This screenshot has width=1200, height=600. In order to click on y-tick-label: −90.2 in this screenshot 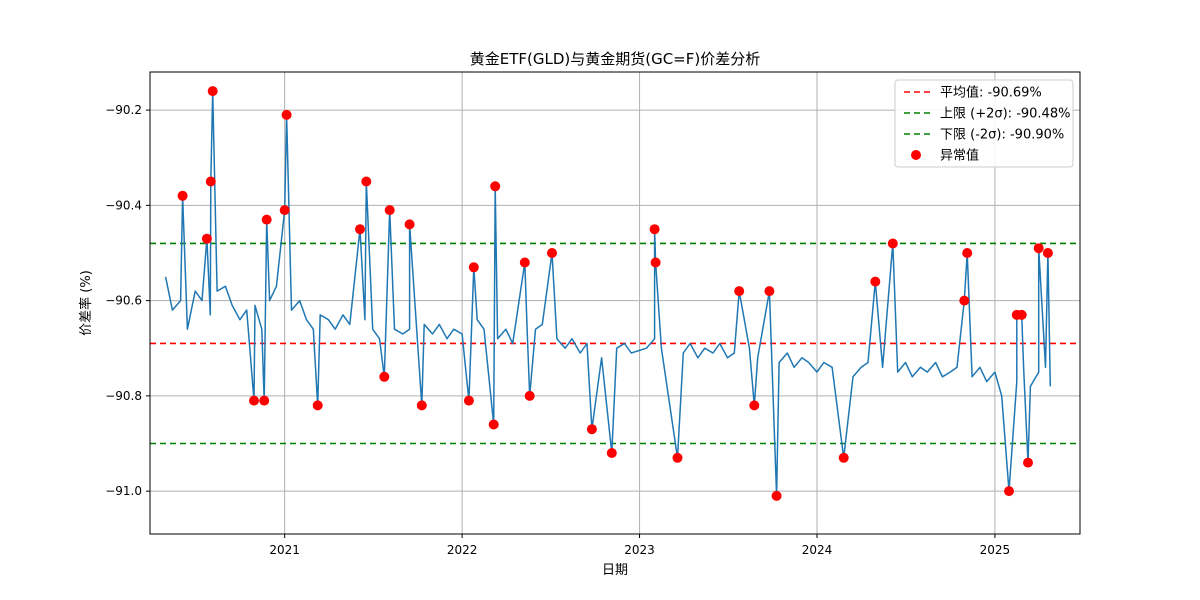, I will do `click(123, 110)`.